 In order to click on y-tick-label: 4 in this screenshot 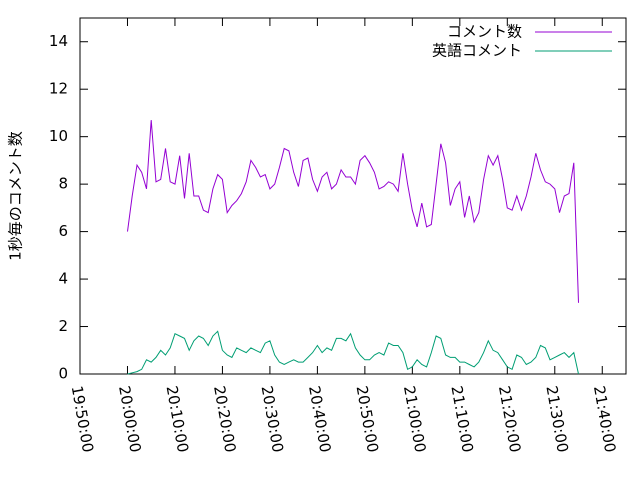, I will do `click(63, 279)`.